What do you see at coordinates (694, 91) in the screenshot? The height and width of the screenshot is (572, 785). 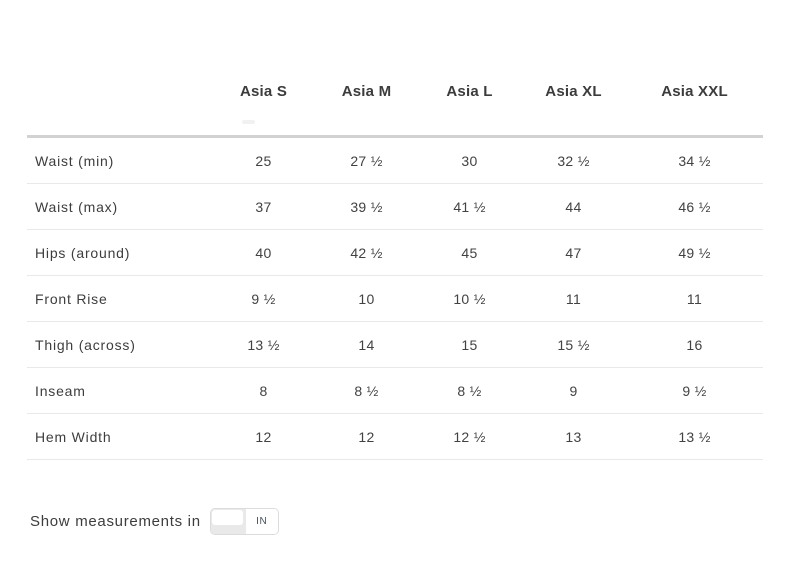 I see `column-header-asia-xxl: Asia XXL` at bounding box center [694, 91].